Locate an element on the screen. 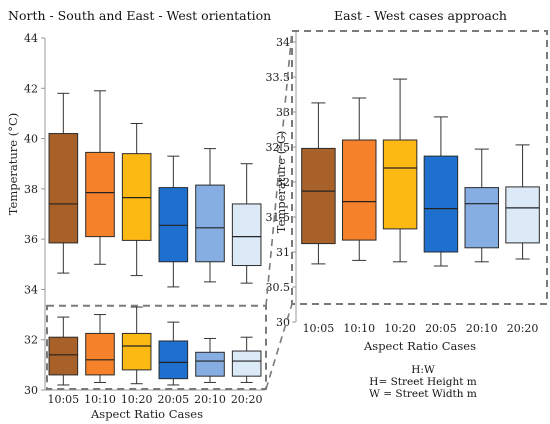  left-box-top-2020 is located at coordinates (246, 235).